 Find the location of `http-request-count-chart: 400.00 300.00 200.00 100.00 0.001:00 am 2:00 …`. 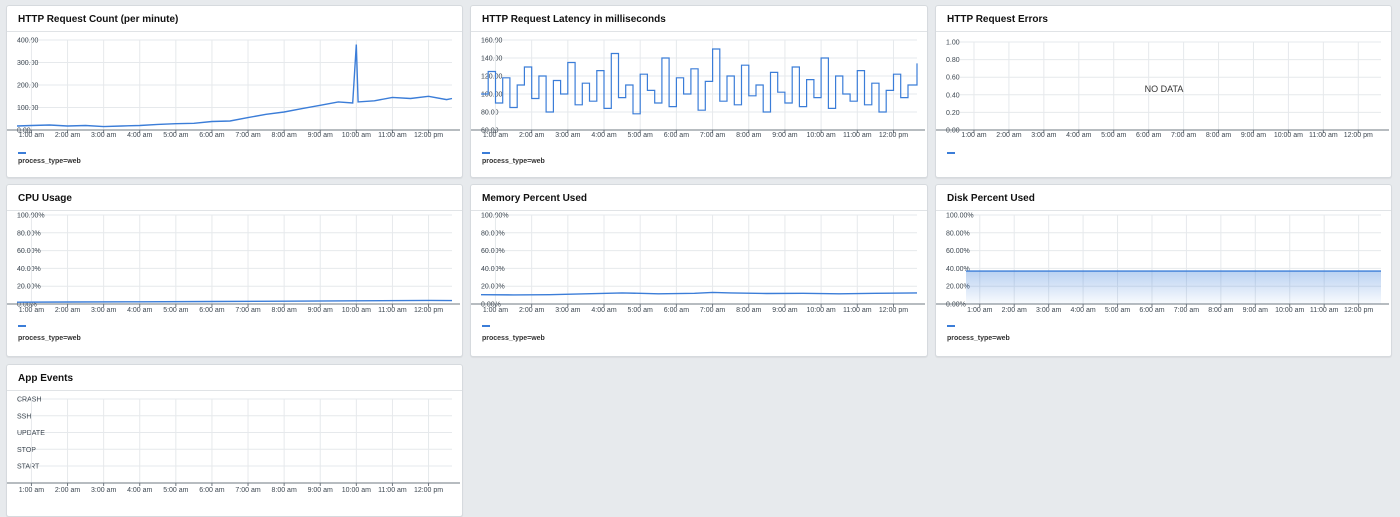

http-request-count-chart: 400.00 300.00 200.00 100.00 0.001:00 am 2:00 … is located at coordinates (234, 88).